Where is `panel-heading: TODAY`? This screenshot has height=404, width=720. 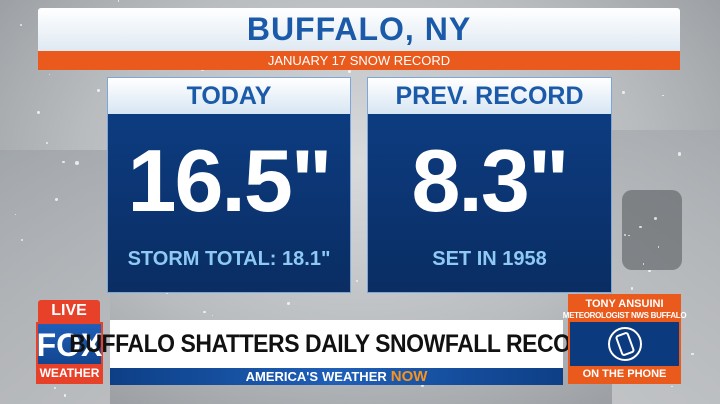 panel-heading: TODAY is located at coordinates (229, 96).